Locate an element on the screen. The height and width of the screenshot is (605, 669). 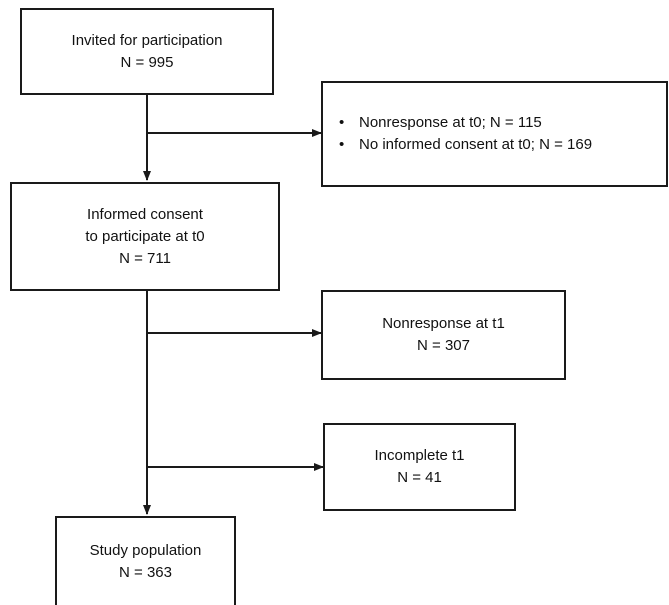
exclusion-t0-item: Nonresponse at t0; N = 115 is located at coordinates (464, 123).